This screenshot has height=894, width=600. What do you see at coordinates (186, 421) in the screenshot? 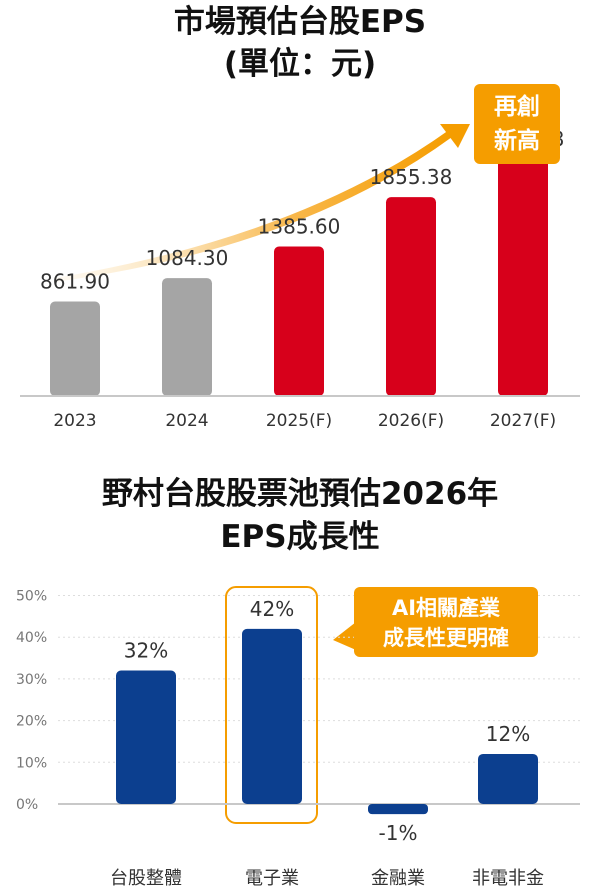
I see `eps-year-label: 2024` at bounding box center [186, 421].